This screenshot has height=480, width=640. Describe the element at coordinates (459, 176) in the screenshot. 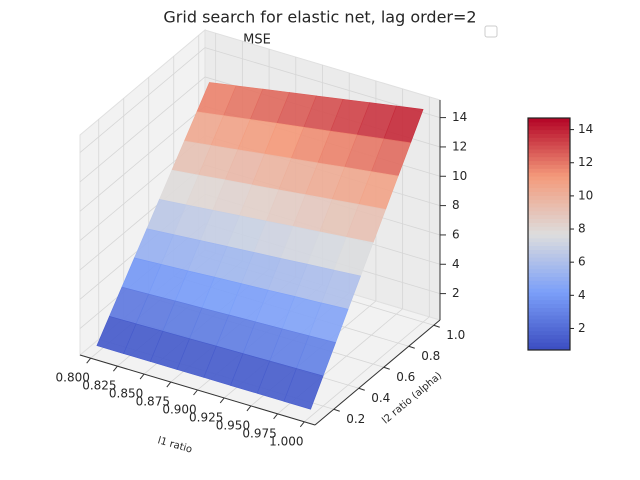

I see `z-tick-label: 10` at that location.